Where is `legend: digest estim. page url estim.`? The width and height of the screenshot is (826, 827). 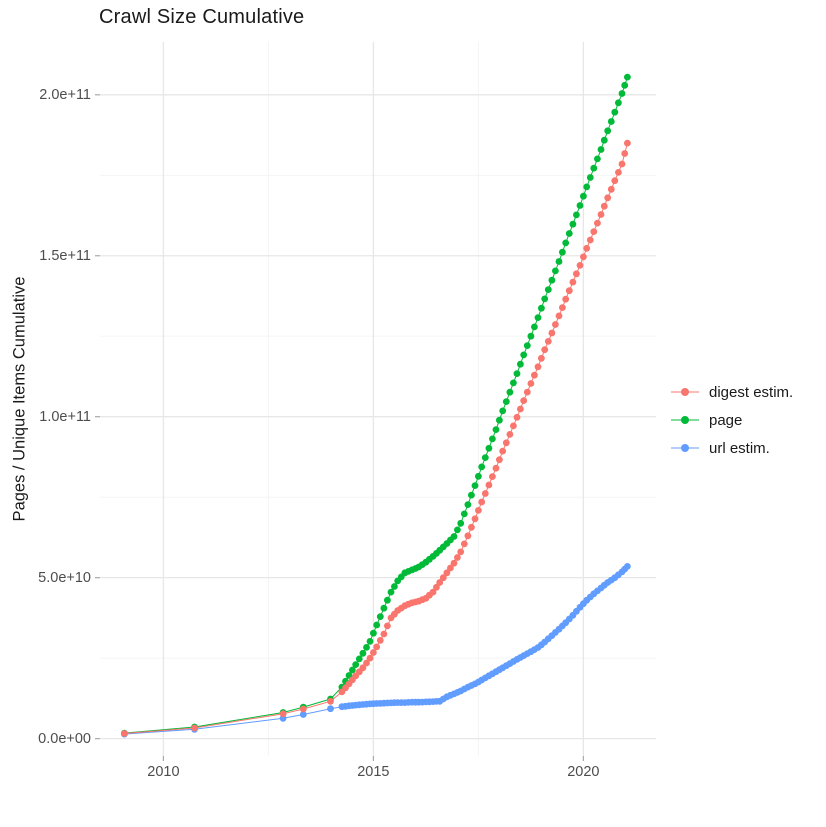
legend: digest estim. page url estim. is located at coordinates (731, 420).